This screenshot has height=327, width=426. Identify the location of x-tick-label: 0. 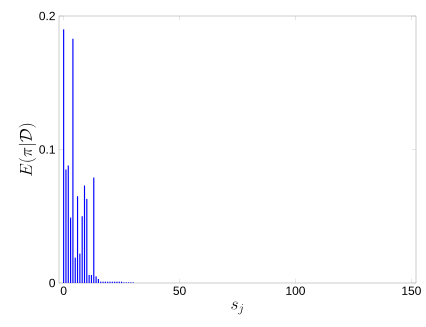
(63, 290).